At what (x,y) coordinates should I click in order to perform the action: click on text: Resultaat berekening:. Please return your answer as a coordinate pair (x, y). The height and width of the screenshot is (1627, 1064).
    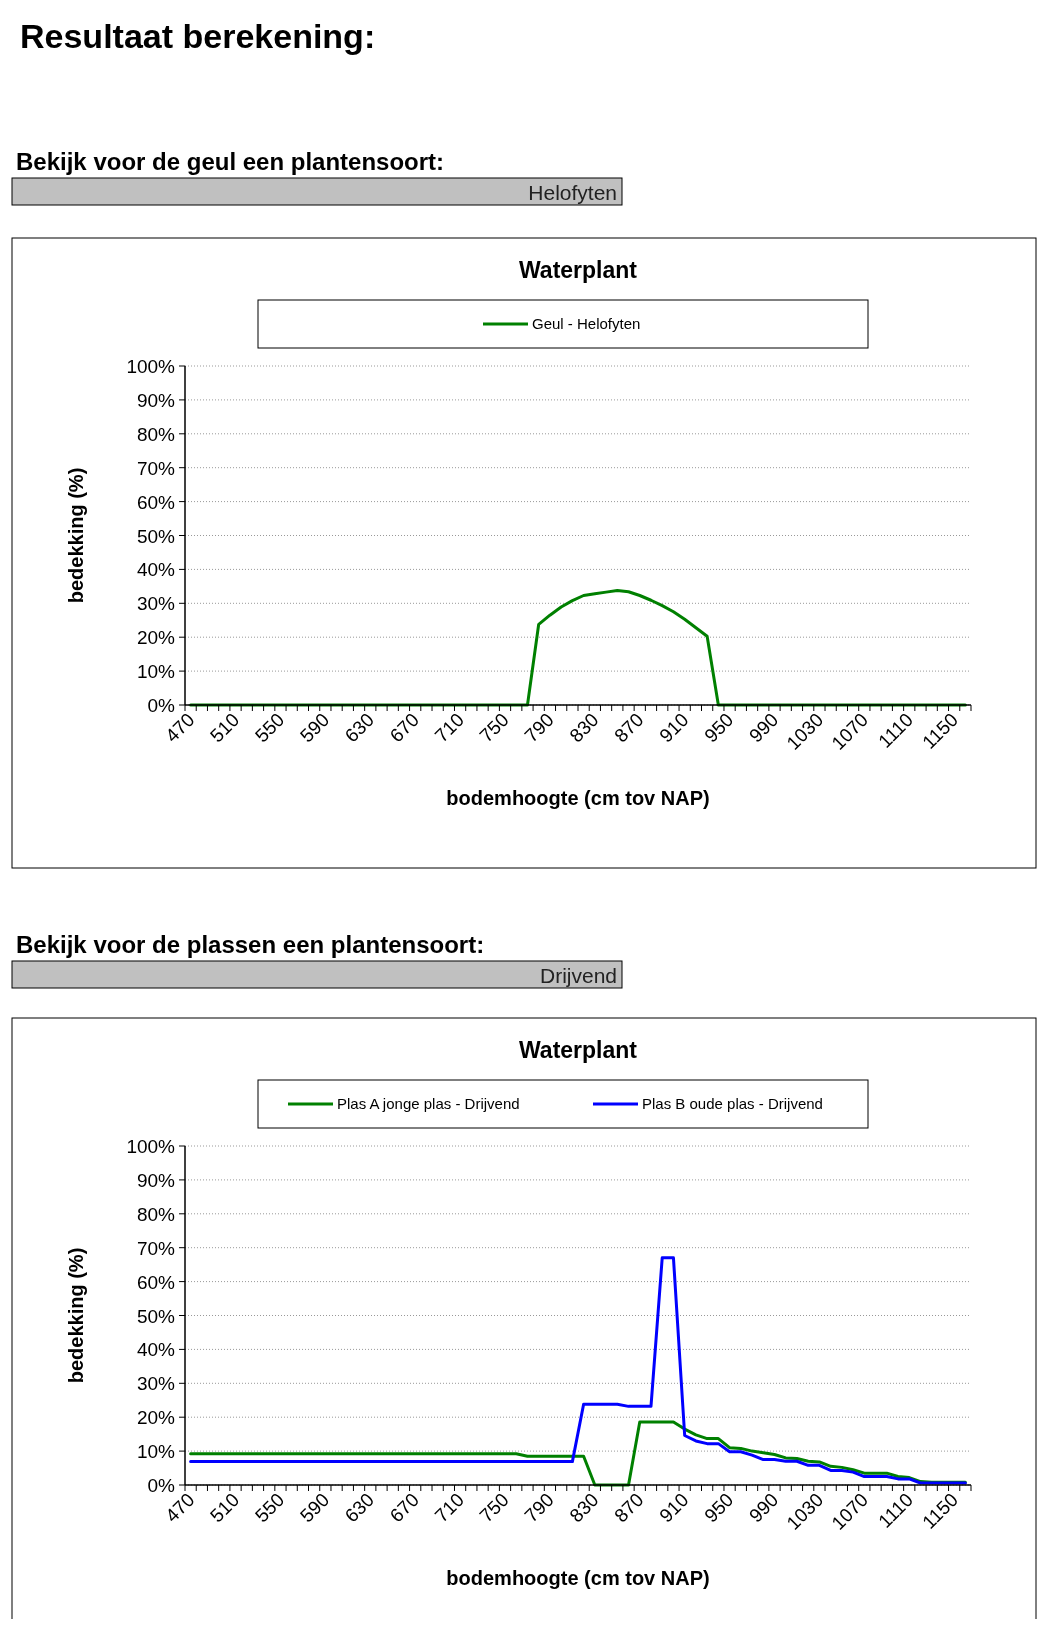
    Looking at the image, I should click on (198, 36).